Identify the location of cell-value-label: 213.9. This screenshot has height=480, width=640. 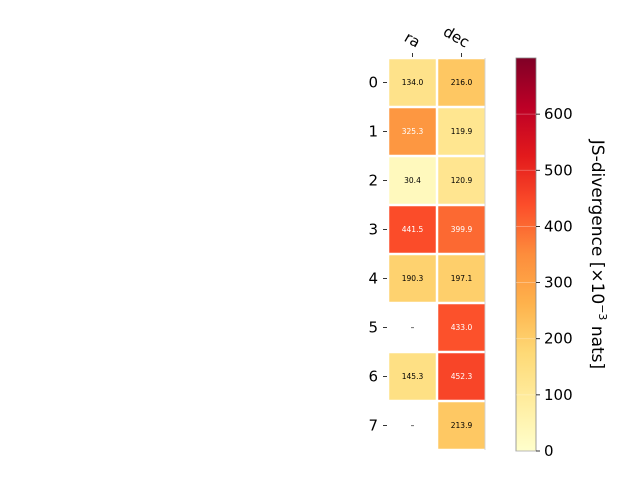
(462, 425).